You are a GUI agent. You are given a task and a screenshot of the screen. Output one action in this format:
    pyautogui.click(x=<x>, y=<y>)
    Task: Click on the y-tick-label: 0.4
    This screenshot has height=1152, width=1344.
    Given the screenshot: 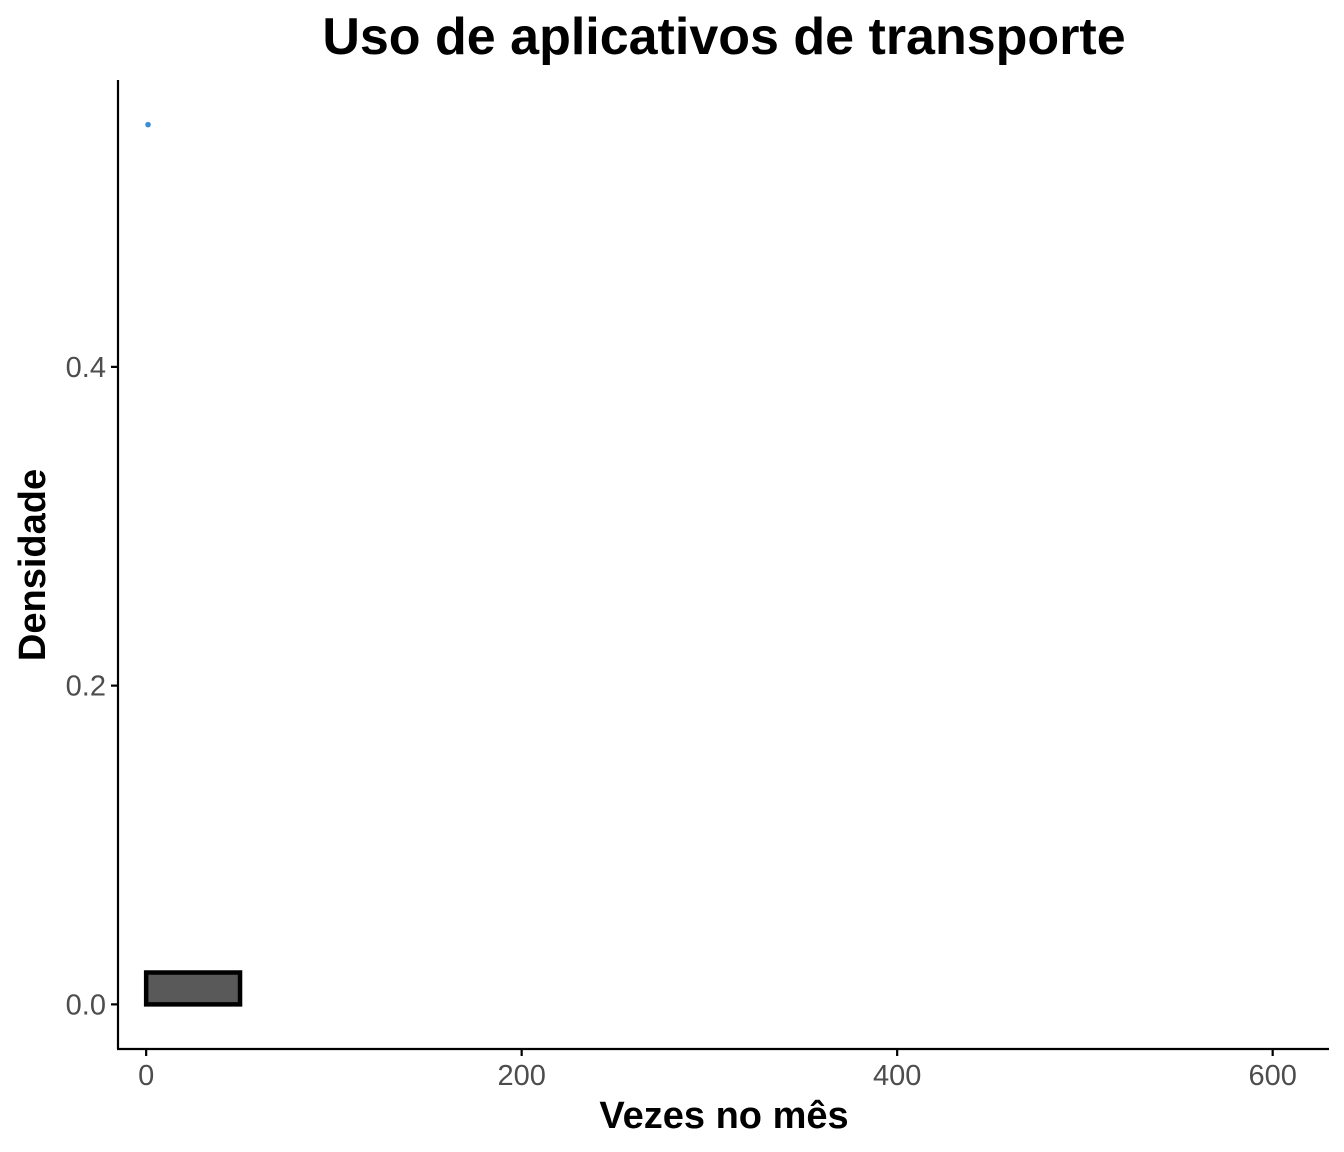 What is the action you would take?
    pyautogui.click(x=86, y=368)
    